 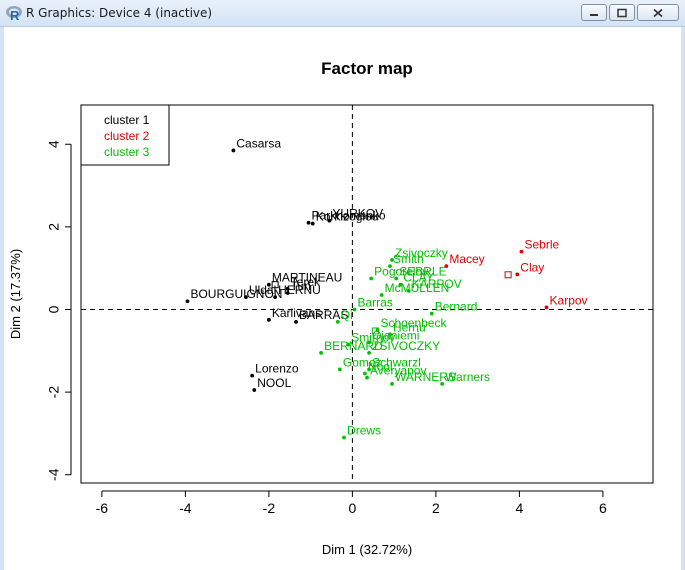 I want to click on point-label: BOURGUIGNON, so click(x=236, y=294).